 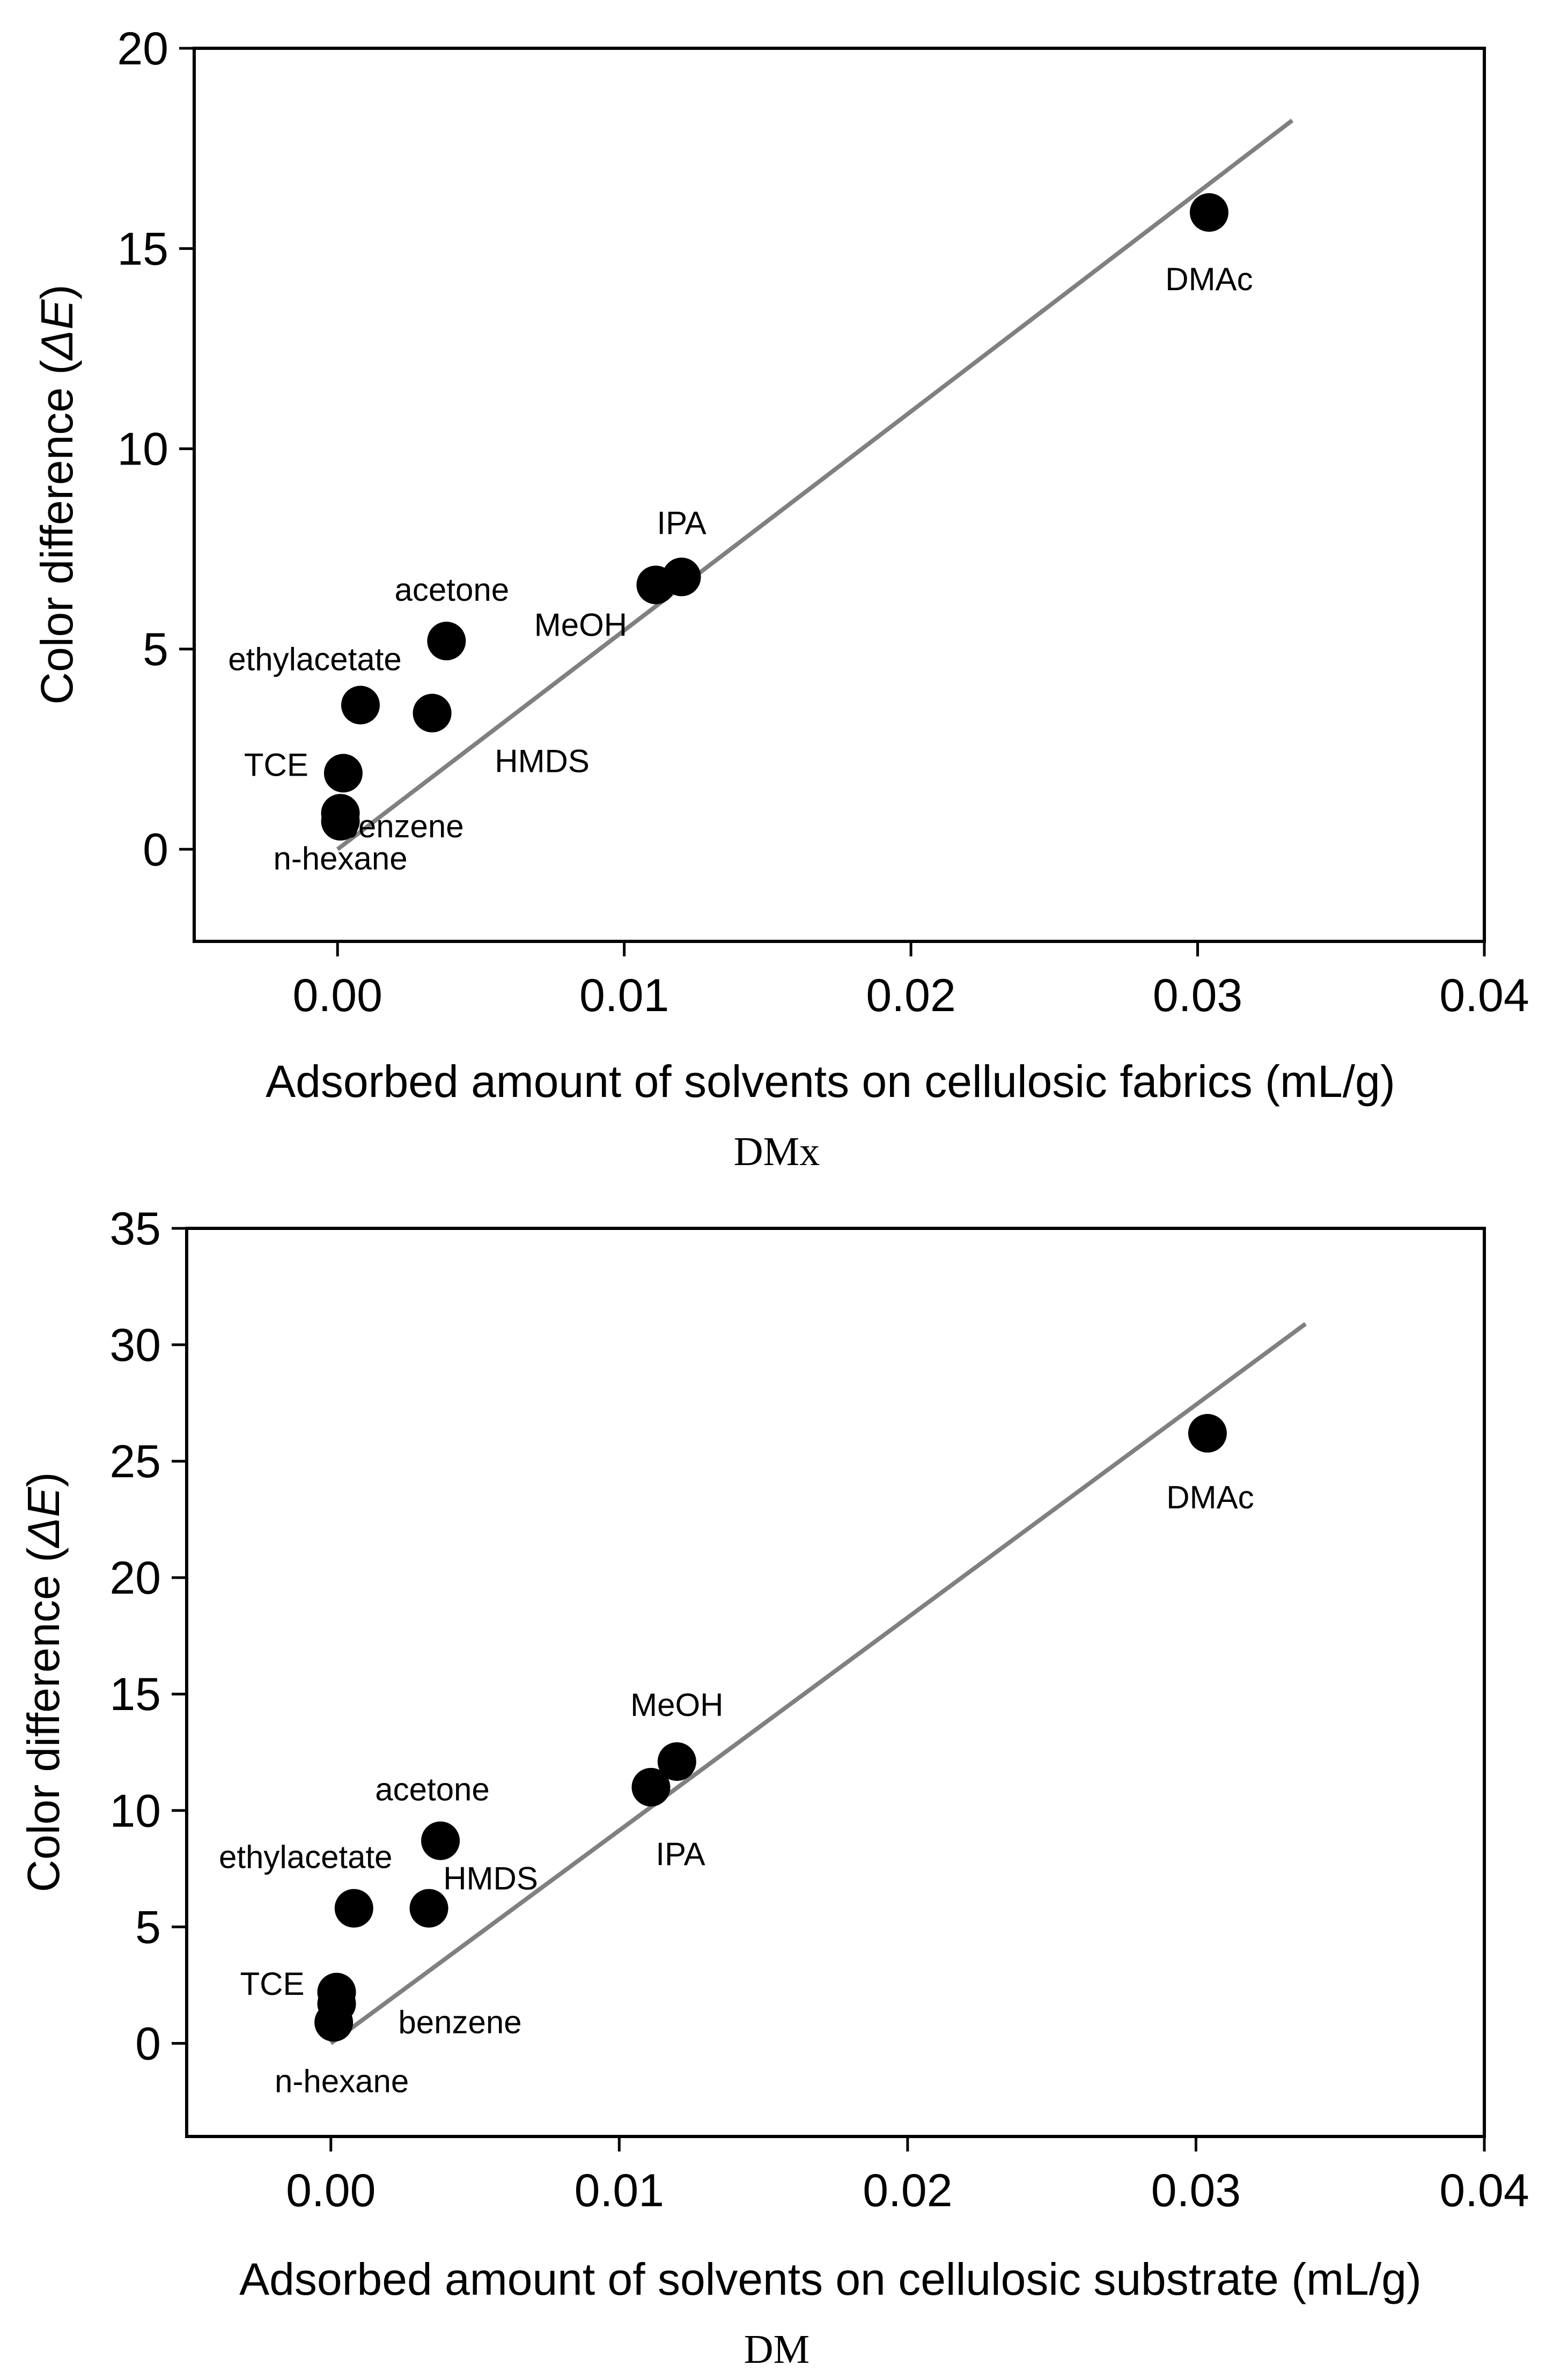 What do you see at coordinates (777, 1151) in the screenshot?
I see `figure-caption: DMx` at bounding box center [777, 1151].